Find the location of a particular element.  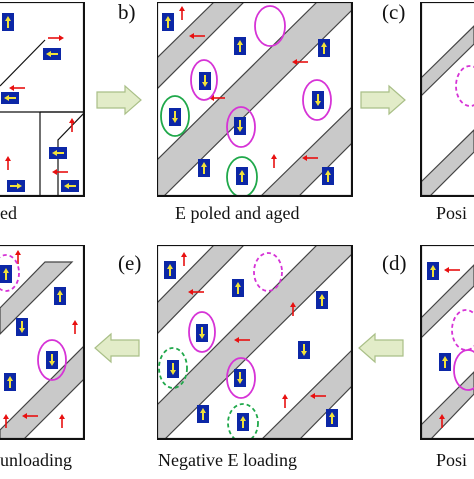

panel-b-caption: E poled and aged is located at coordinates (237, 213).